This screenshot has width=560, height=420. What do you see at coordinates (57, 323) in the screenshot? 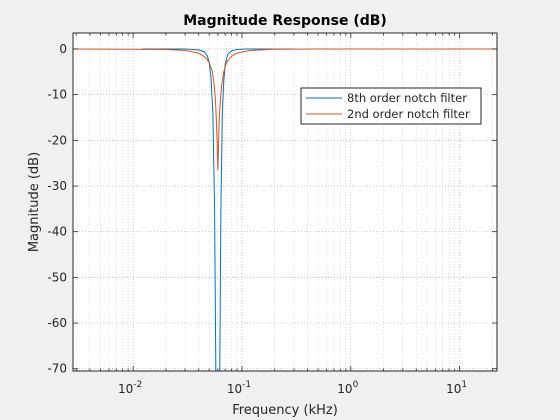
I see `y-tick-label: -60` at bounding box center [57, 323].